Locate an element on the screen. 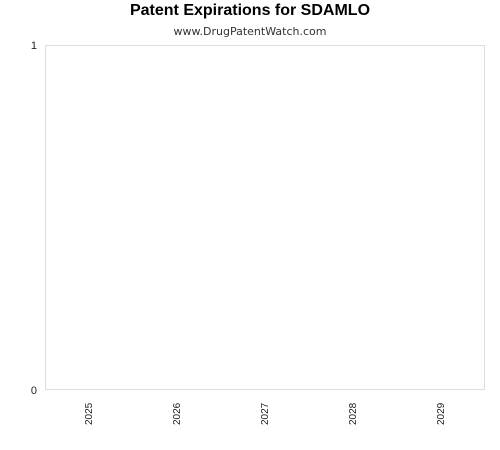  x-tick-label: 2027 is located at coordinates (265, 413).